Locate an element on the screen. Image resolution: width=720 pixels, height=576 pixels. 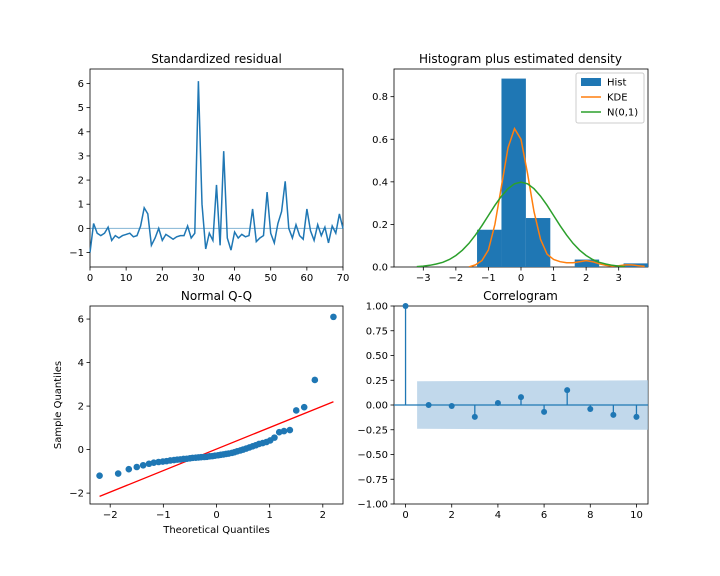
plot-frame is located at coordinates (216, 168).